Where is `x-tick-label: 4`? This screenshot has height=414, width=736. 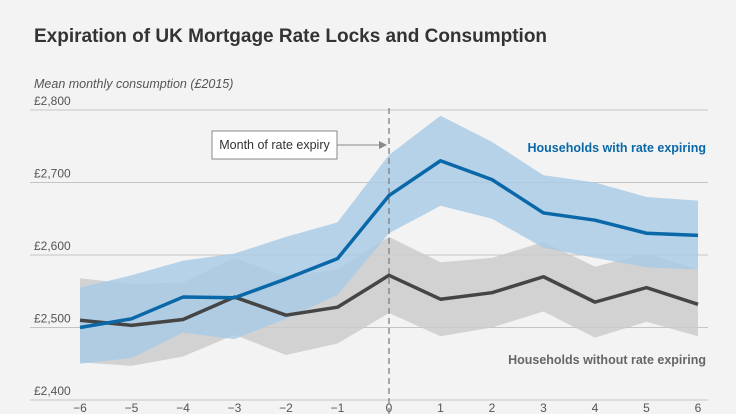 x-tick-label: 4 is located at coordinates (595, 407).